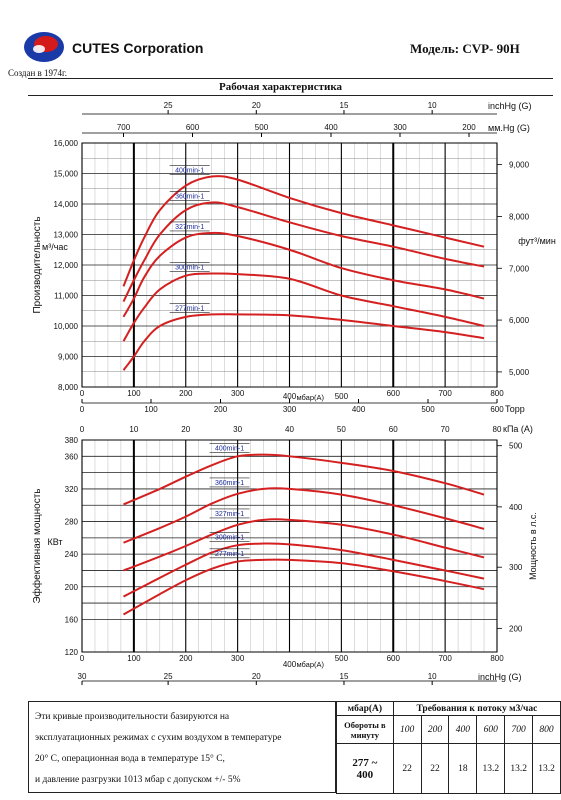 The image size is (561, 800). Describe the element at coordinates (509, 128) in the screenshot. I see `top-axis-mmhg-label: мм.Hg (G)` at that location.